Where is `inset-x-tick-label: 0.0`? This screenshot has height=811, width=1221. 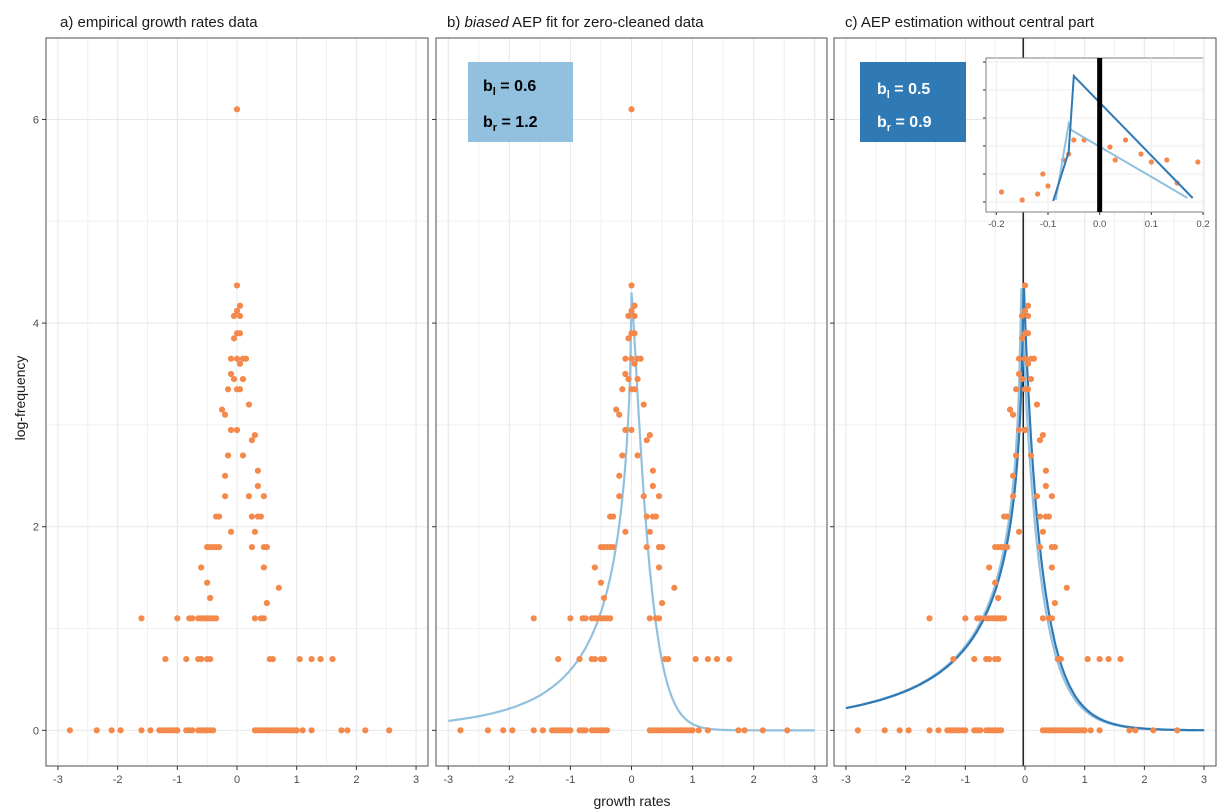
inset-x-tick-label: 0.0 is located at coordinates (1099, 224).